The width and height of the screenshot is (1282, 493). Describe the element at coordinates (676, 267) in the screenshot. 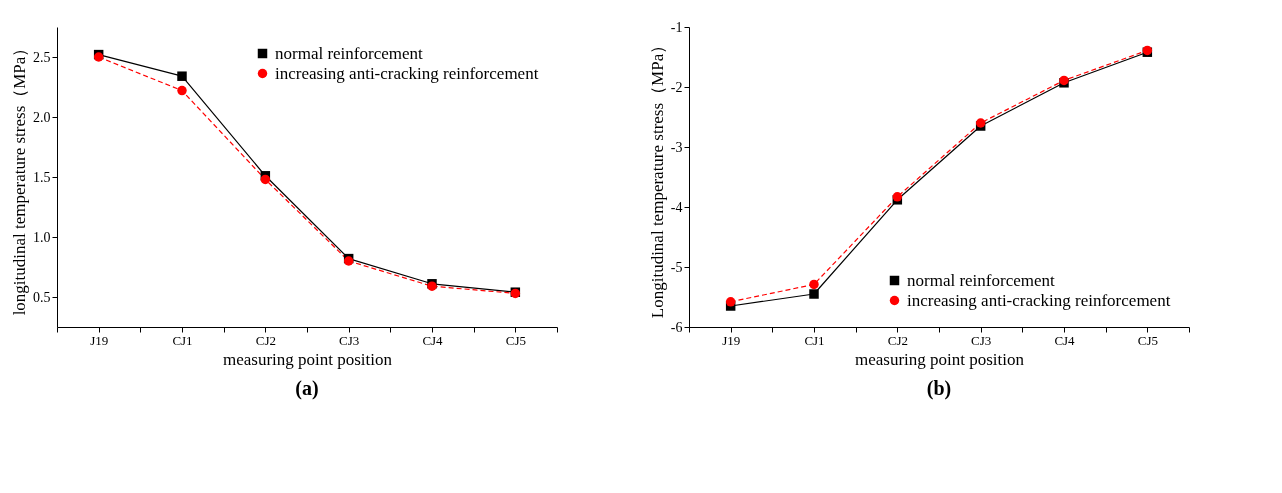

I see `y-tick-label: -5` at that location.